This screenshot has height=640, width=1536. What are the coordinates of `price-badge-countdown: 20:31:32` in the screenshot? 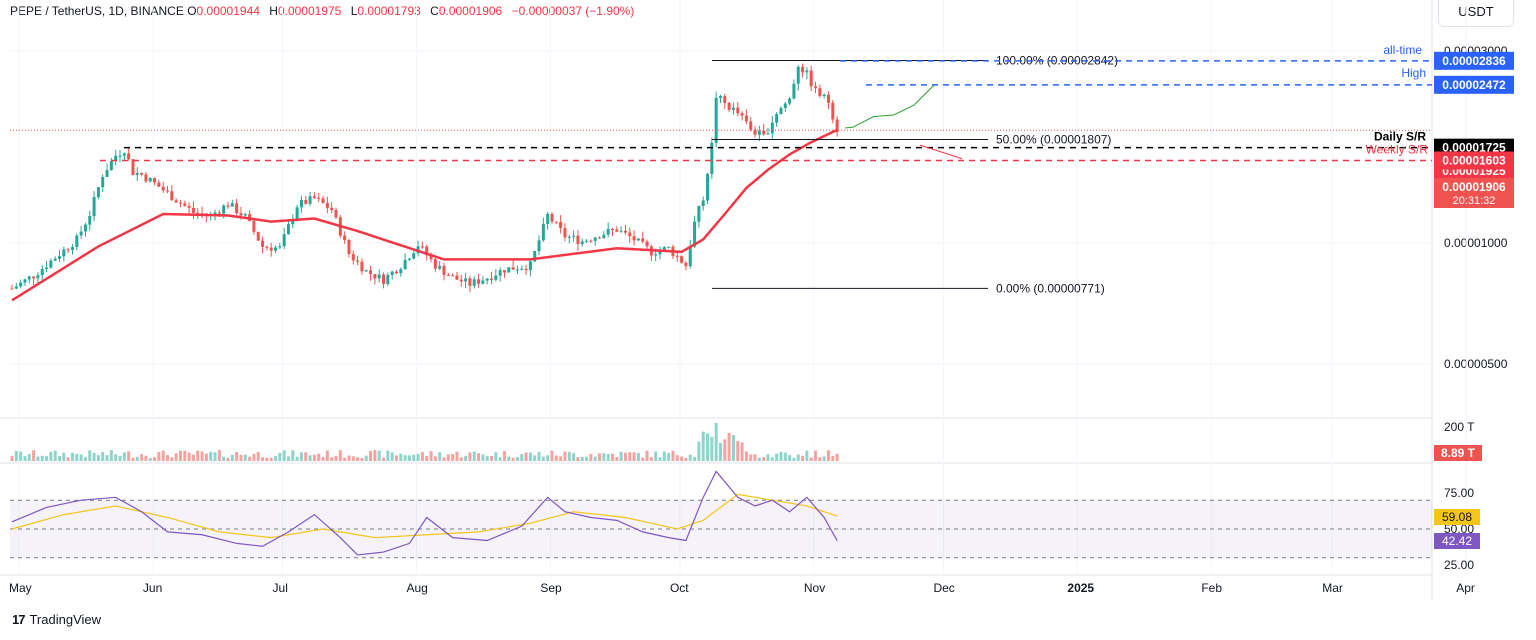 It's located at (1474, 201).